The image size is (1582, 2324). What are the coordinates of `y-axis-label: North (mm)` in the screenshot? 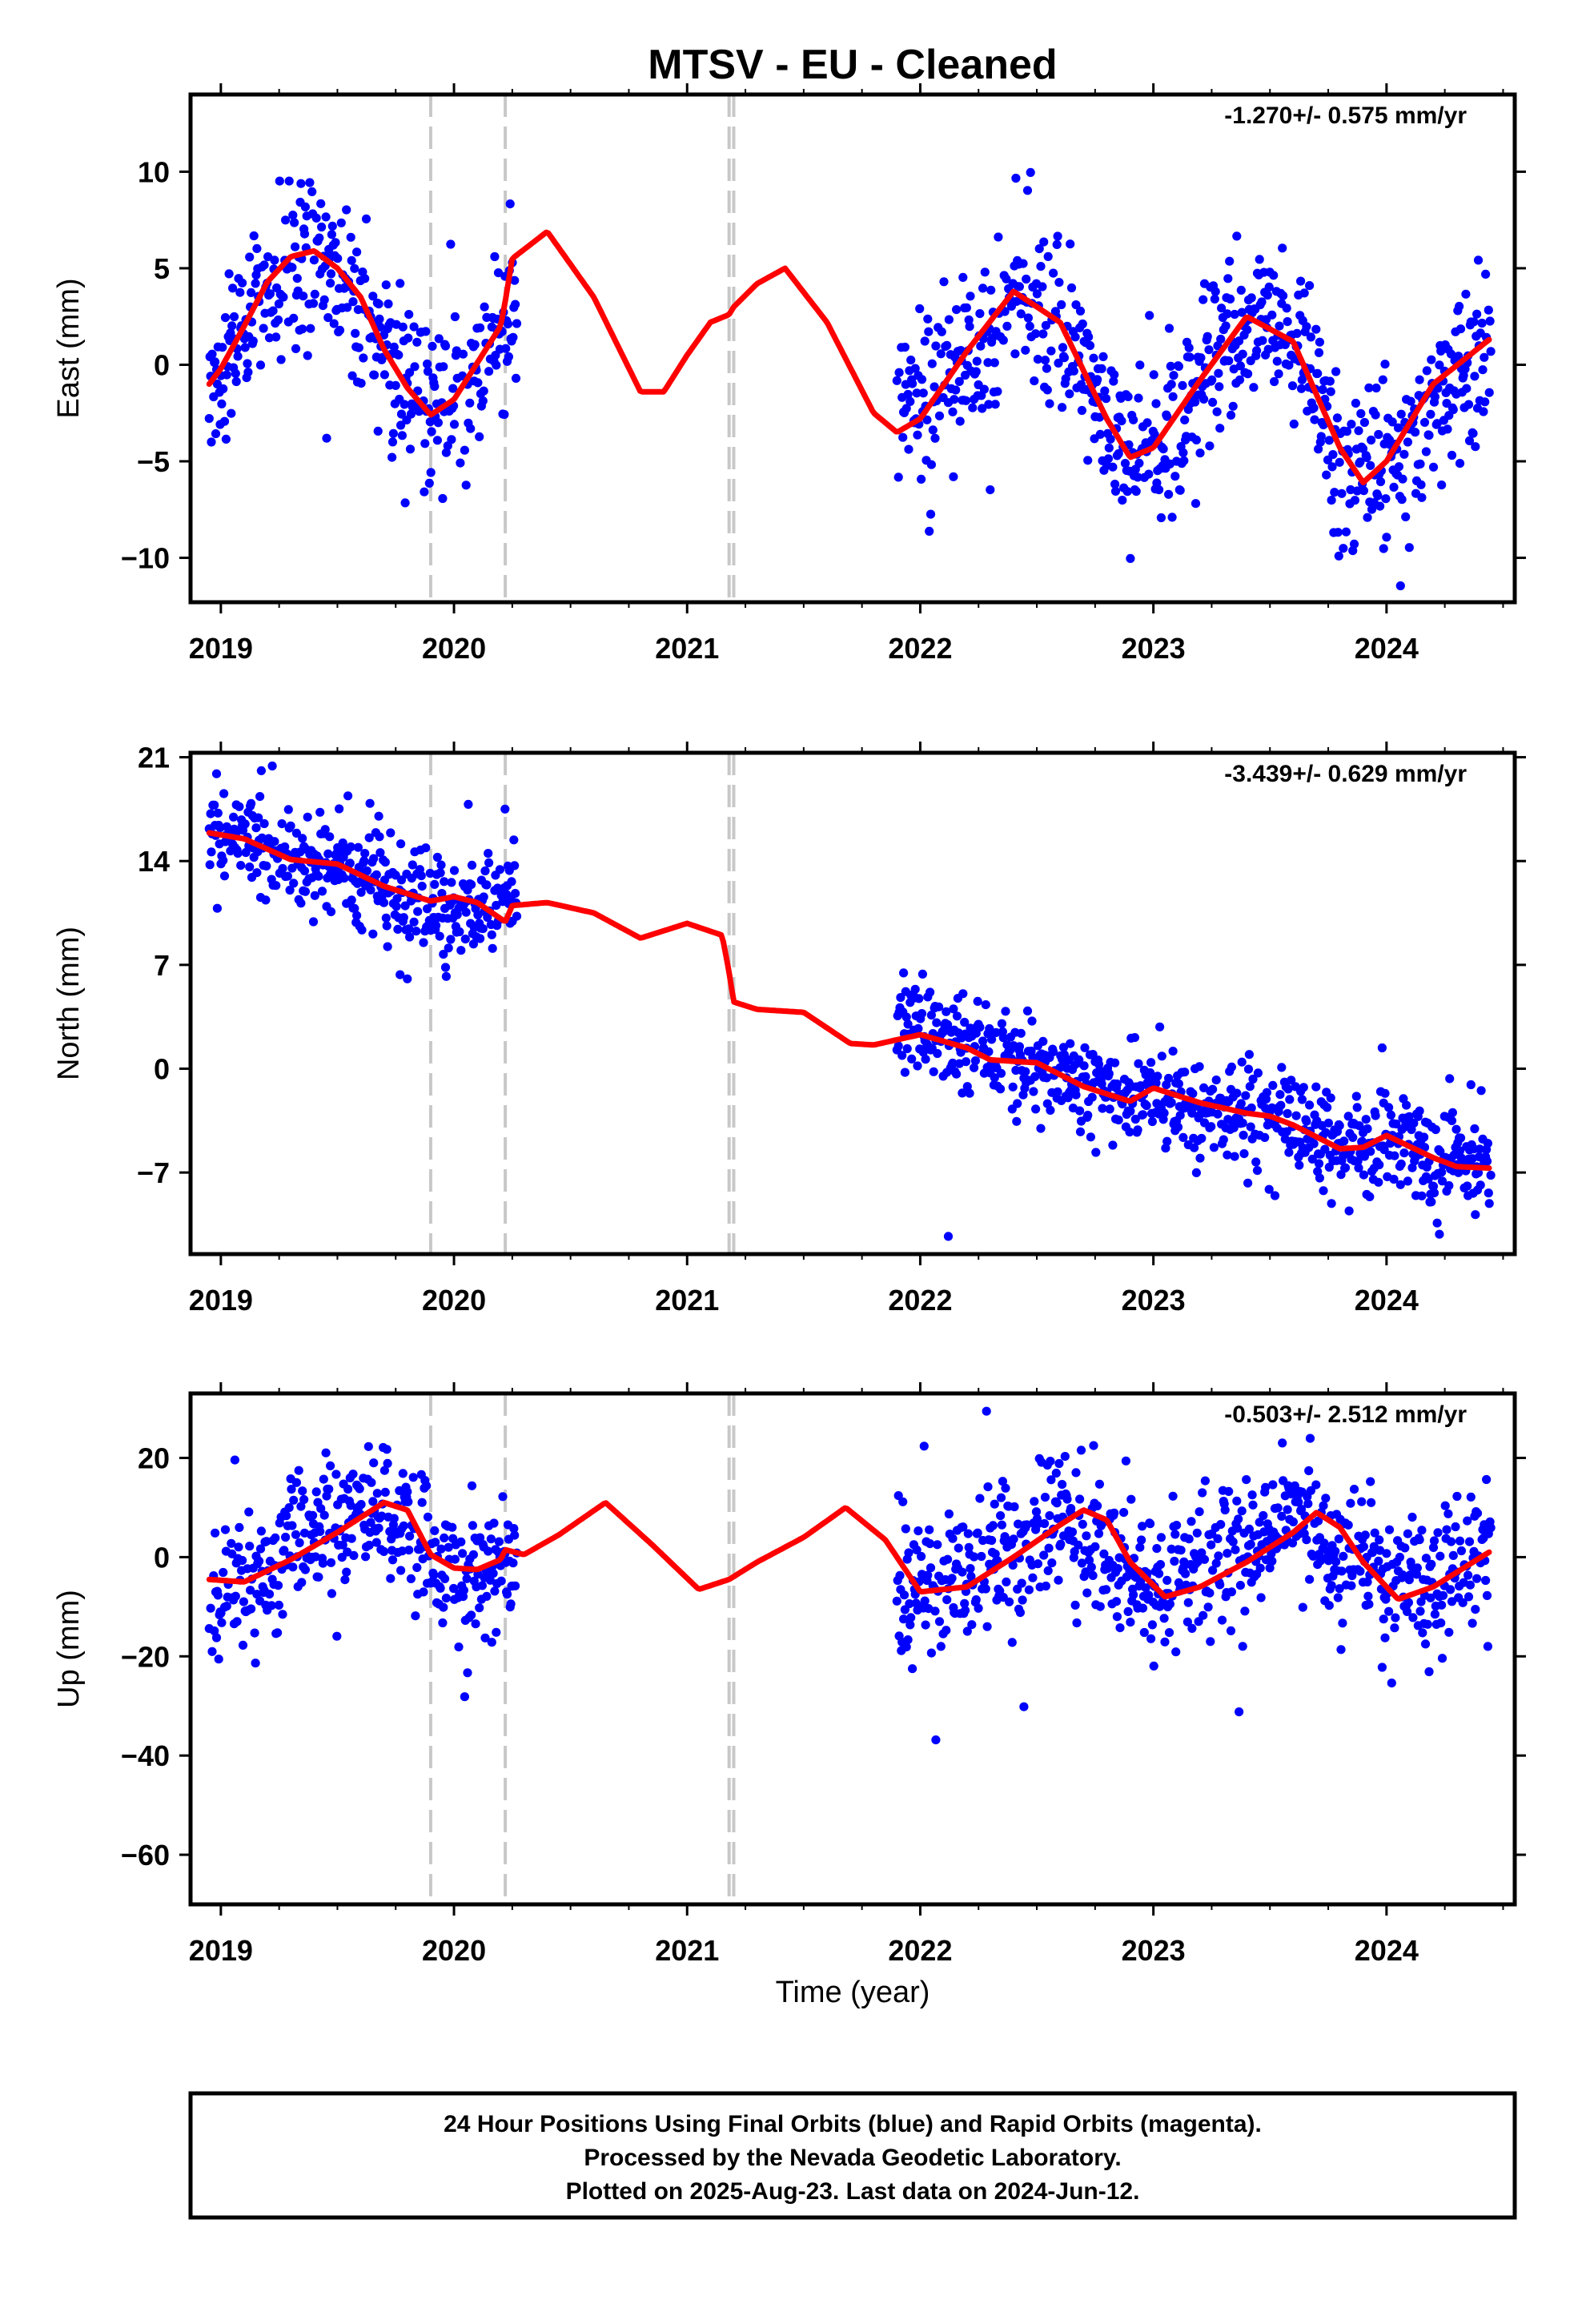 It's located at (69, 1003).